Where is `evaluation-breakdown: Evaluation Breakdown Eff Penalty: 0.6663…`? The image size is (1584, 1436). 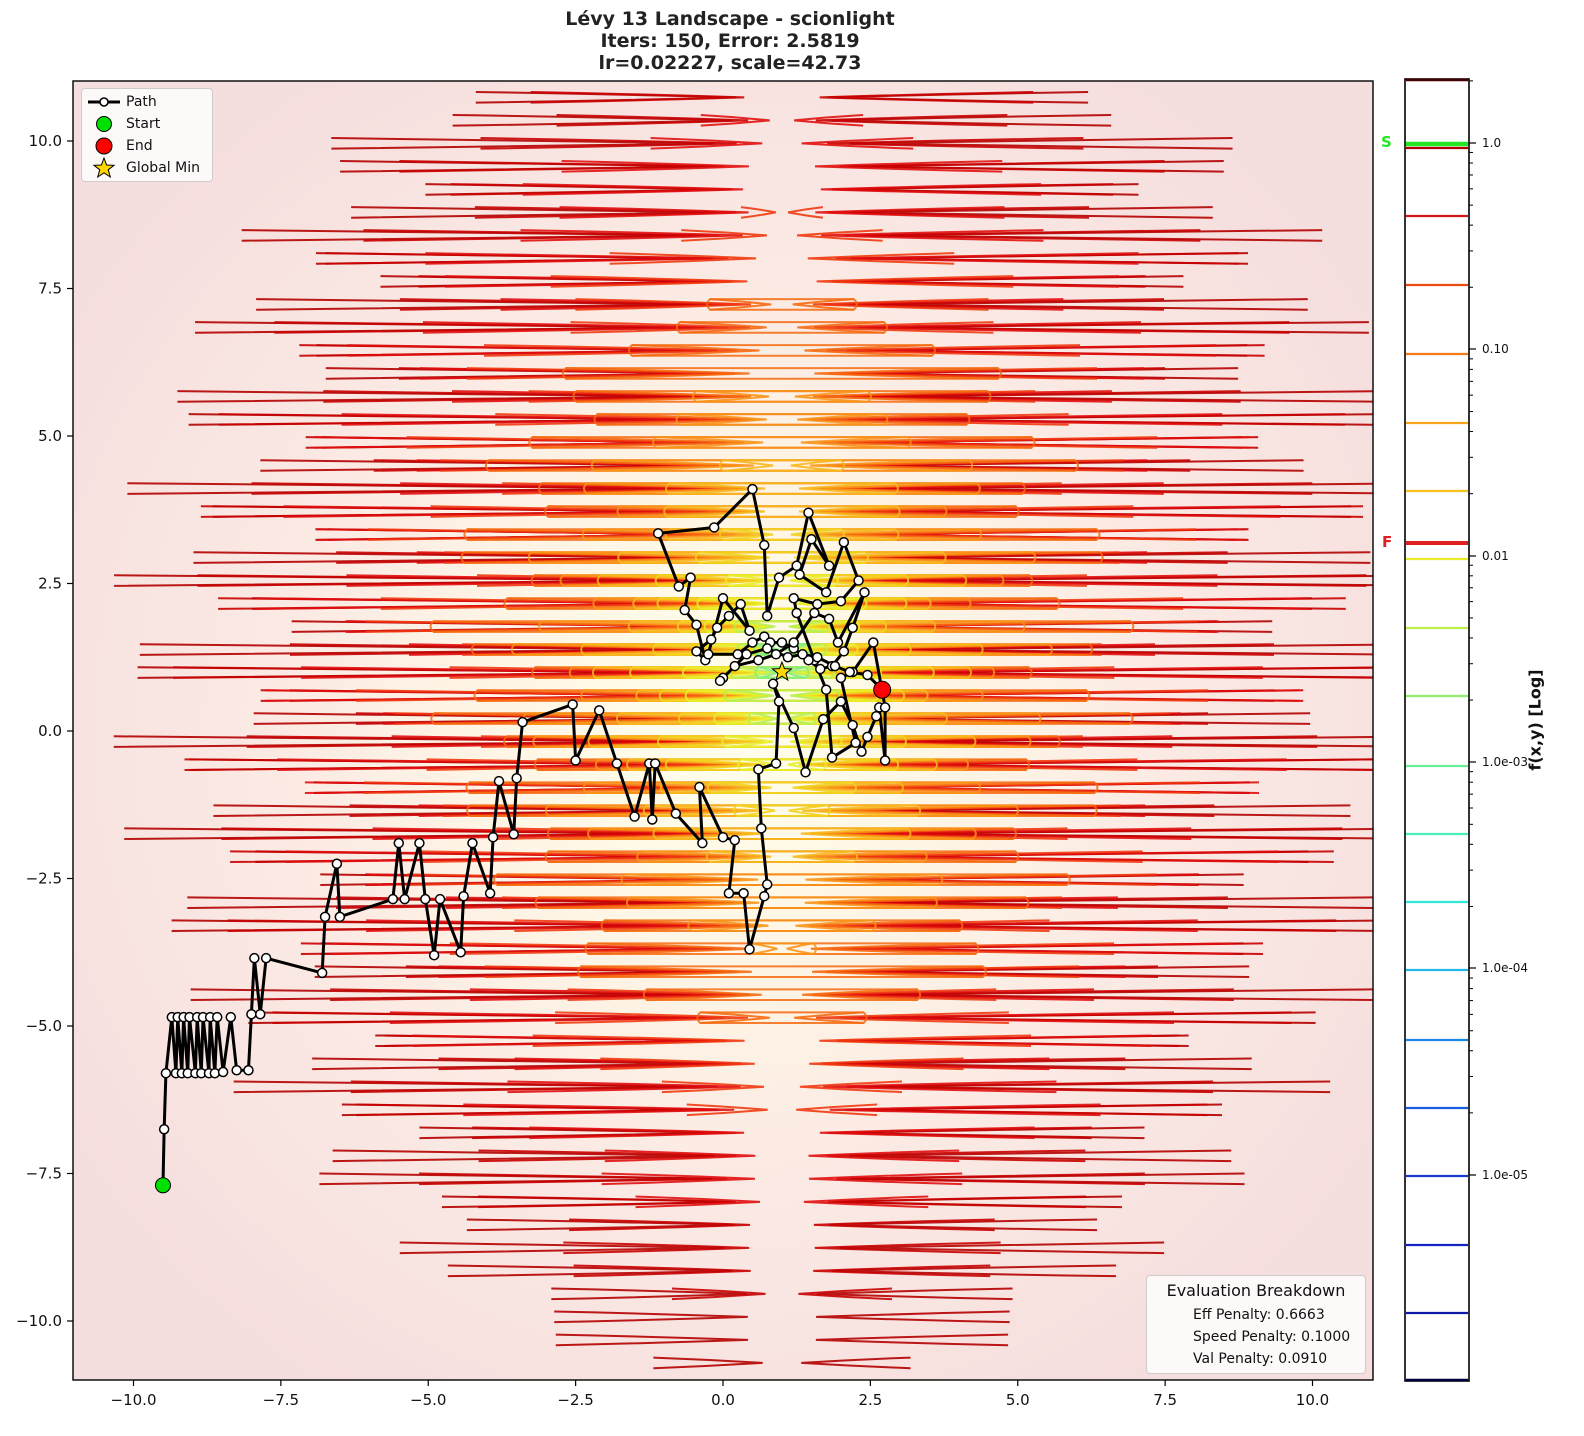
evaluation-breakdown: Evaluation Breakdown Eff Penalty: 0.6663… is located at coordinates (1256, 1324).